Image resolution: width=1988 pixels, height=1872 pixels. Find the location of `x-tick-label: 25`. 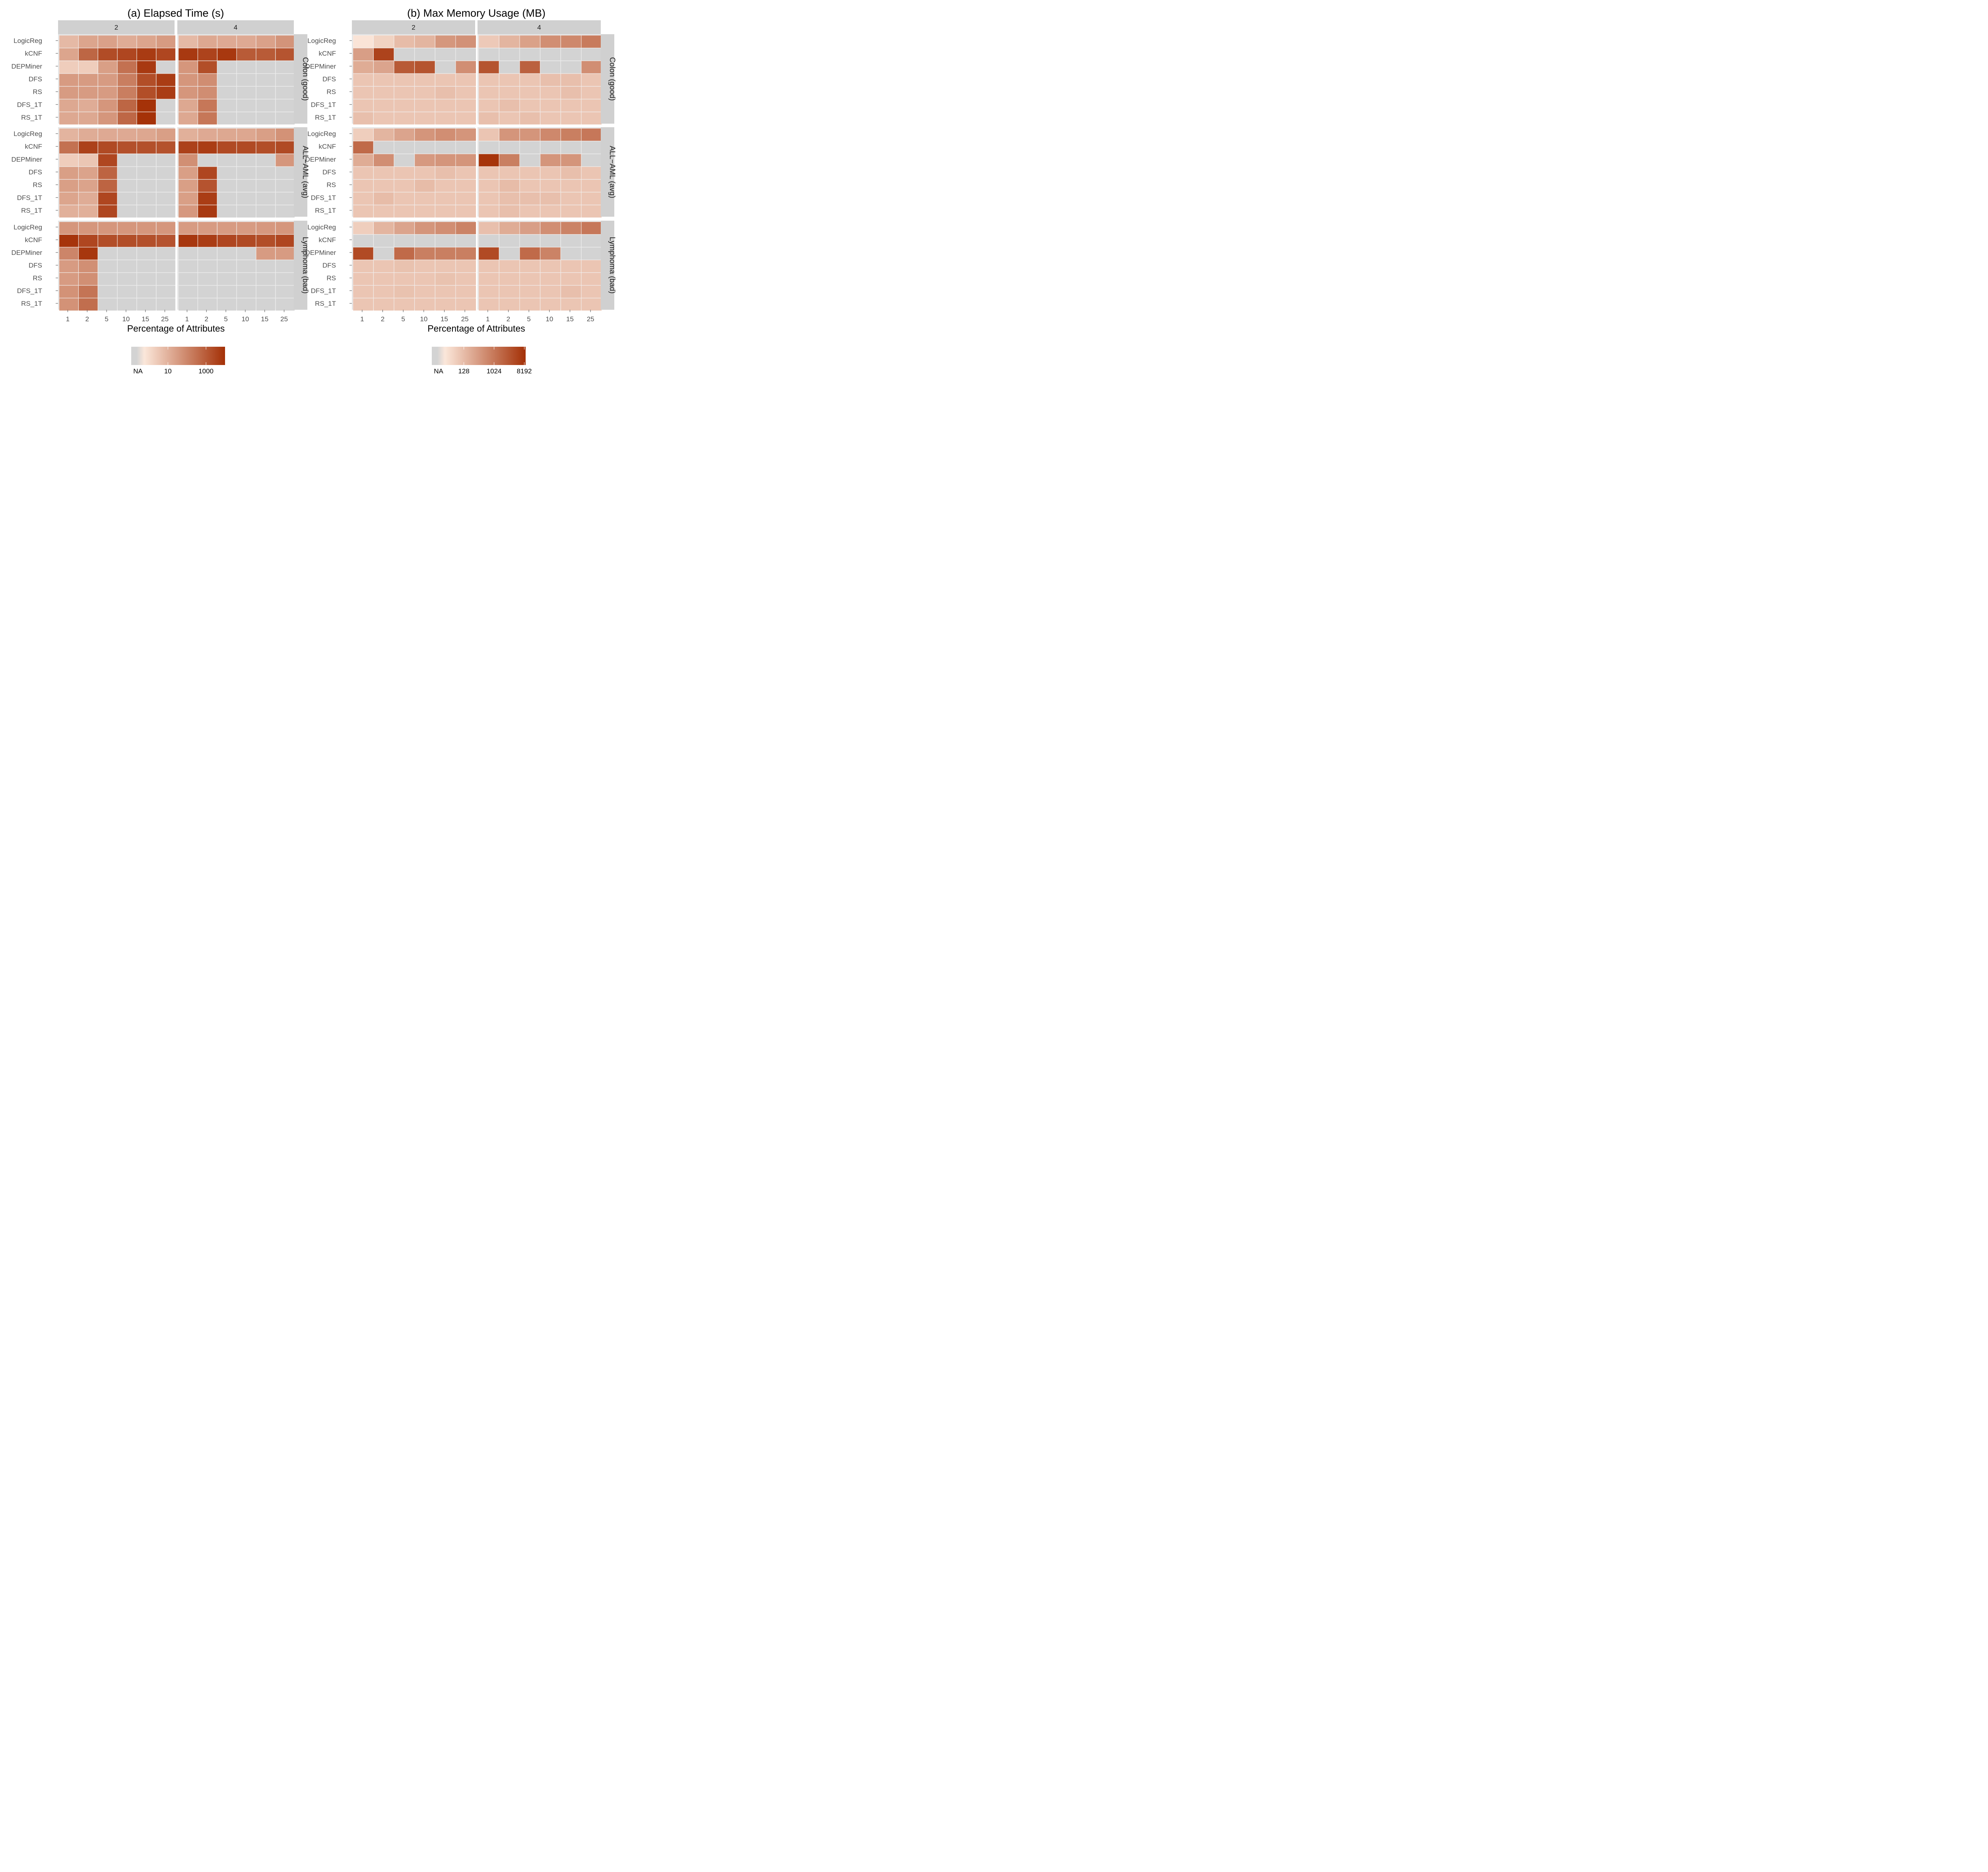

x-tick-label: 25 is located at coordinates (590, 319).